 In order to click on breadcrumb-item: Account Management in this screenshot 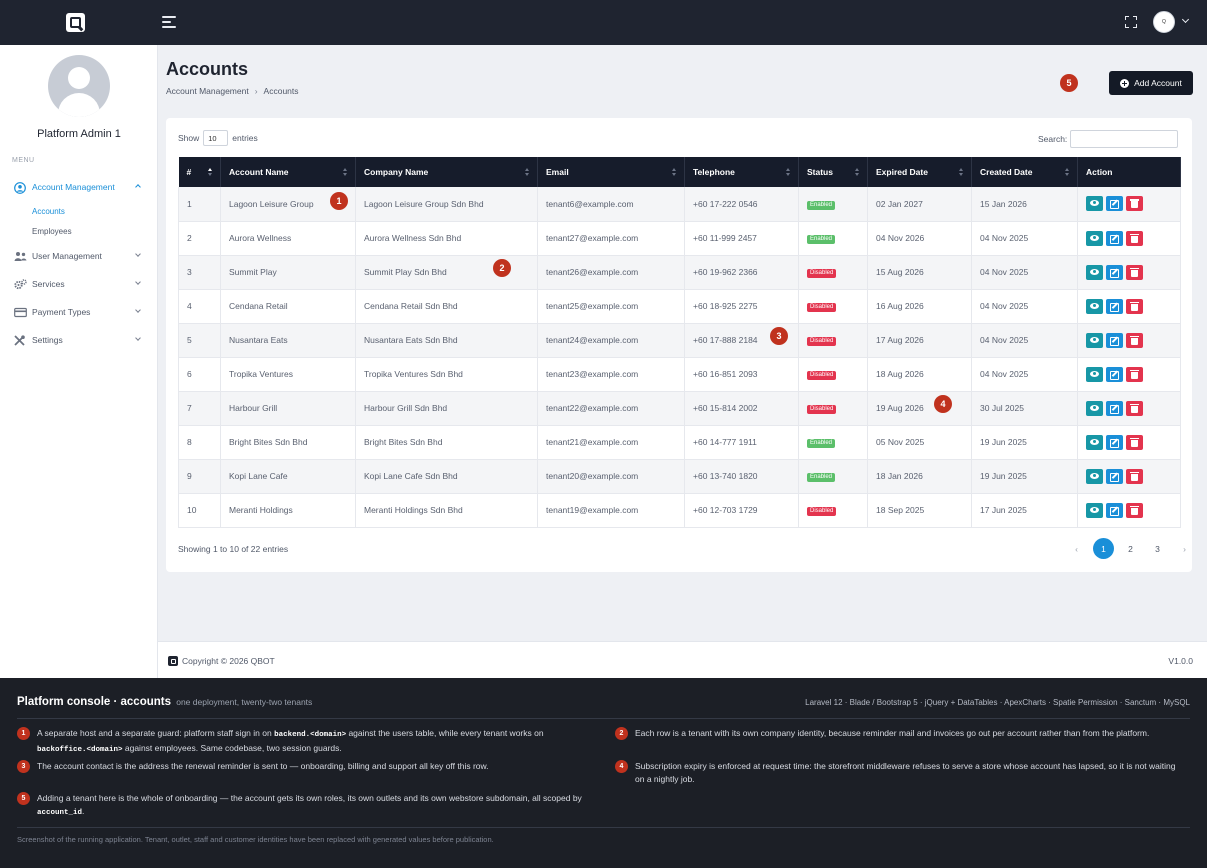, I will do `click(207, 91)`.